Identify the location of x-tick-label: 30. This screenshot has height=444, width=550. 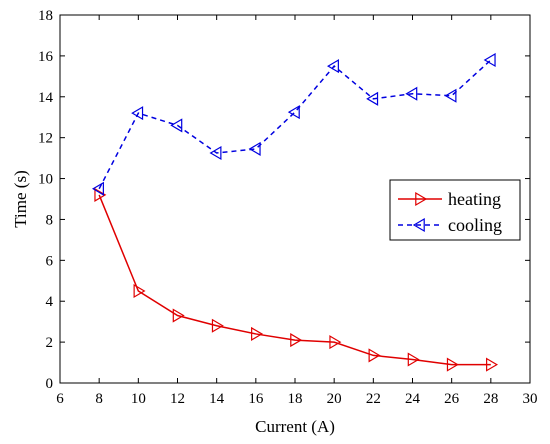
(530, 399).